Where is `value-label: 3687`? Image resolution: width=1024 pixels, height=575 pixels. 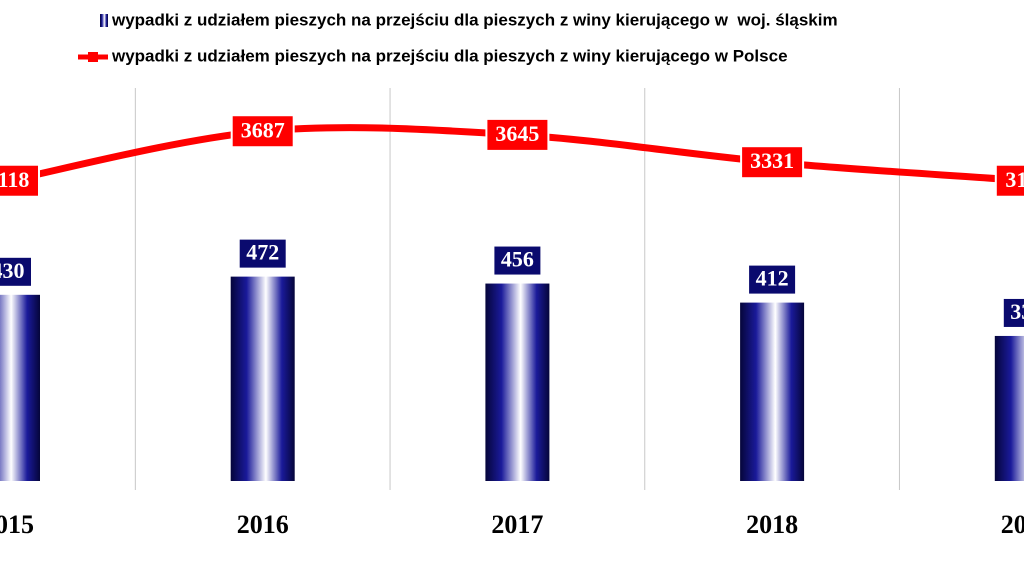
value-label: 3687 is located at coordinates (263, 129).